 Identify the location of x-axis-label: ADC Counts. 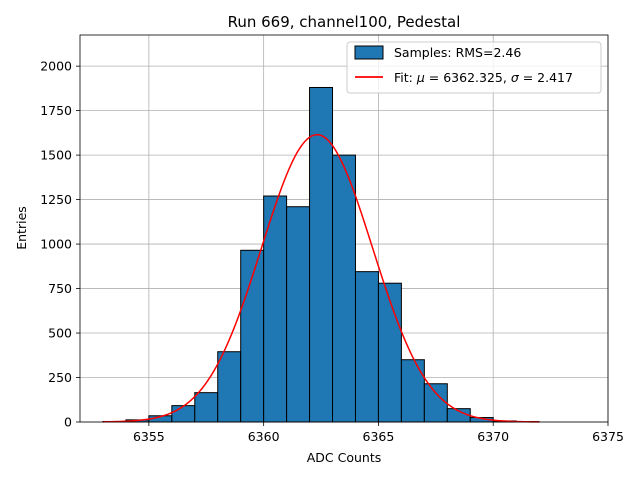
(344, 457).